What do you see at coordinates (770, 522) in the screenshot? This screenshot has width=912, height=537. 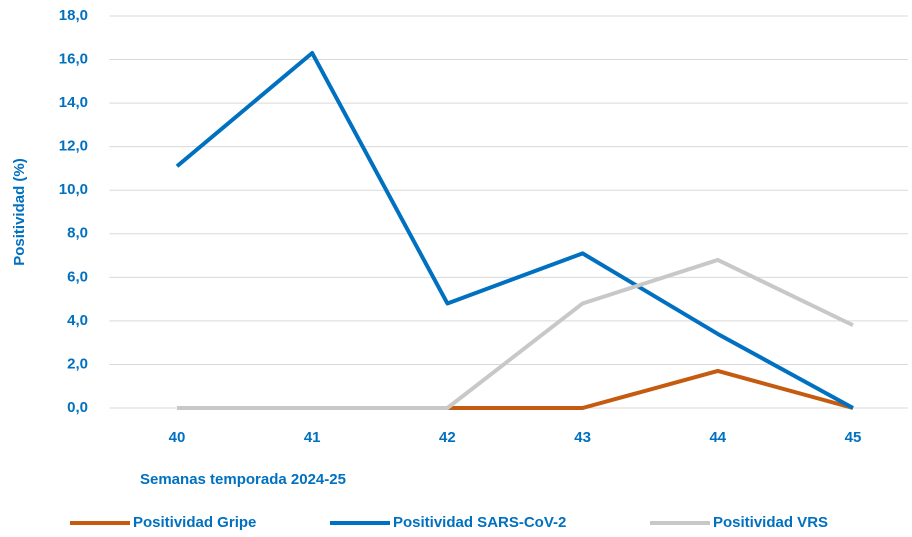 I see `legend-label: Positividad VRS` at bounding box center [770, 522].